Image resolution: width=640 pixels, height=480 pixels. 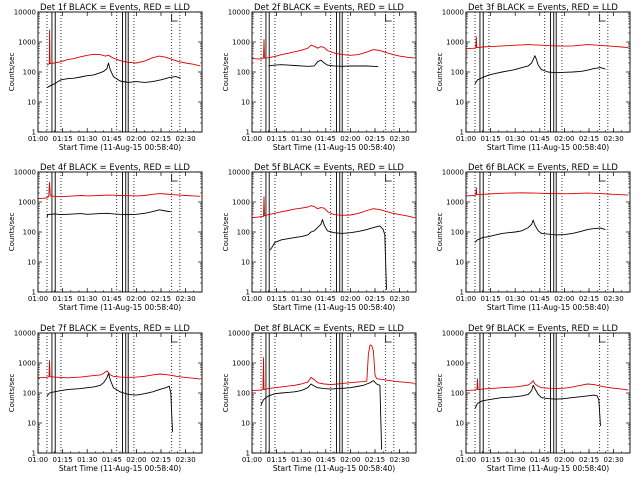 What do you see at coordinates (543, 168) in the screenshot?
I see `chart-title: Det 6f BLACK = Events, RED = LLD` at bounding box center [543, 168].